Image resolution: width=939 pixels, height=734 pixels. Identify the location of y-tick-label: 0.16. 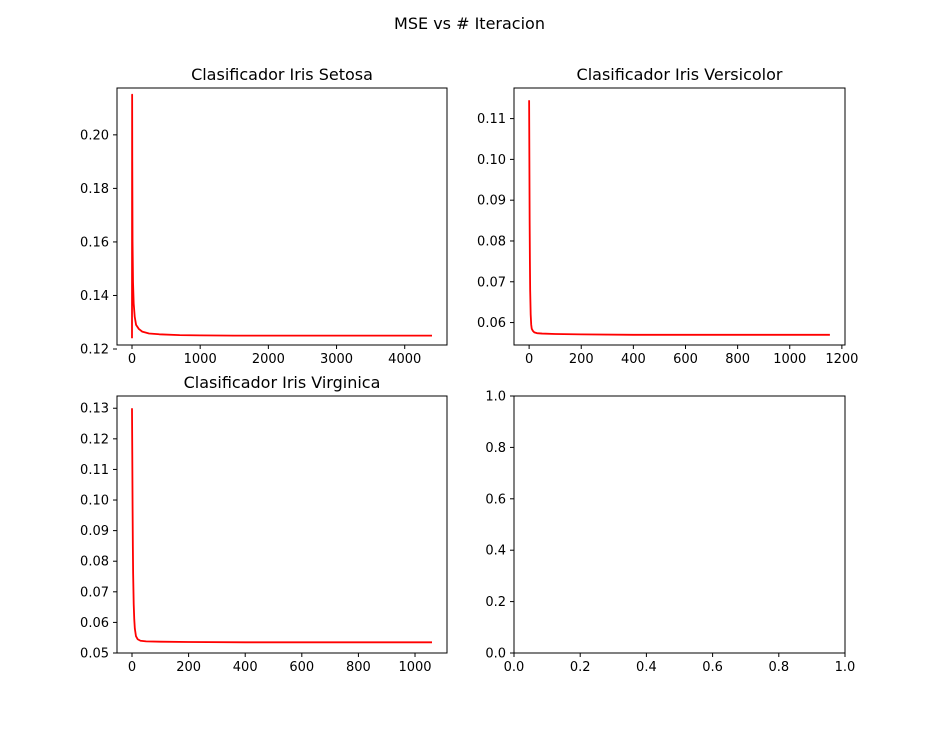
(94, 242).